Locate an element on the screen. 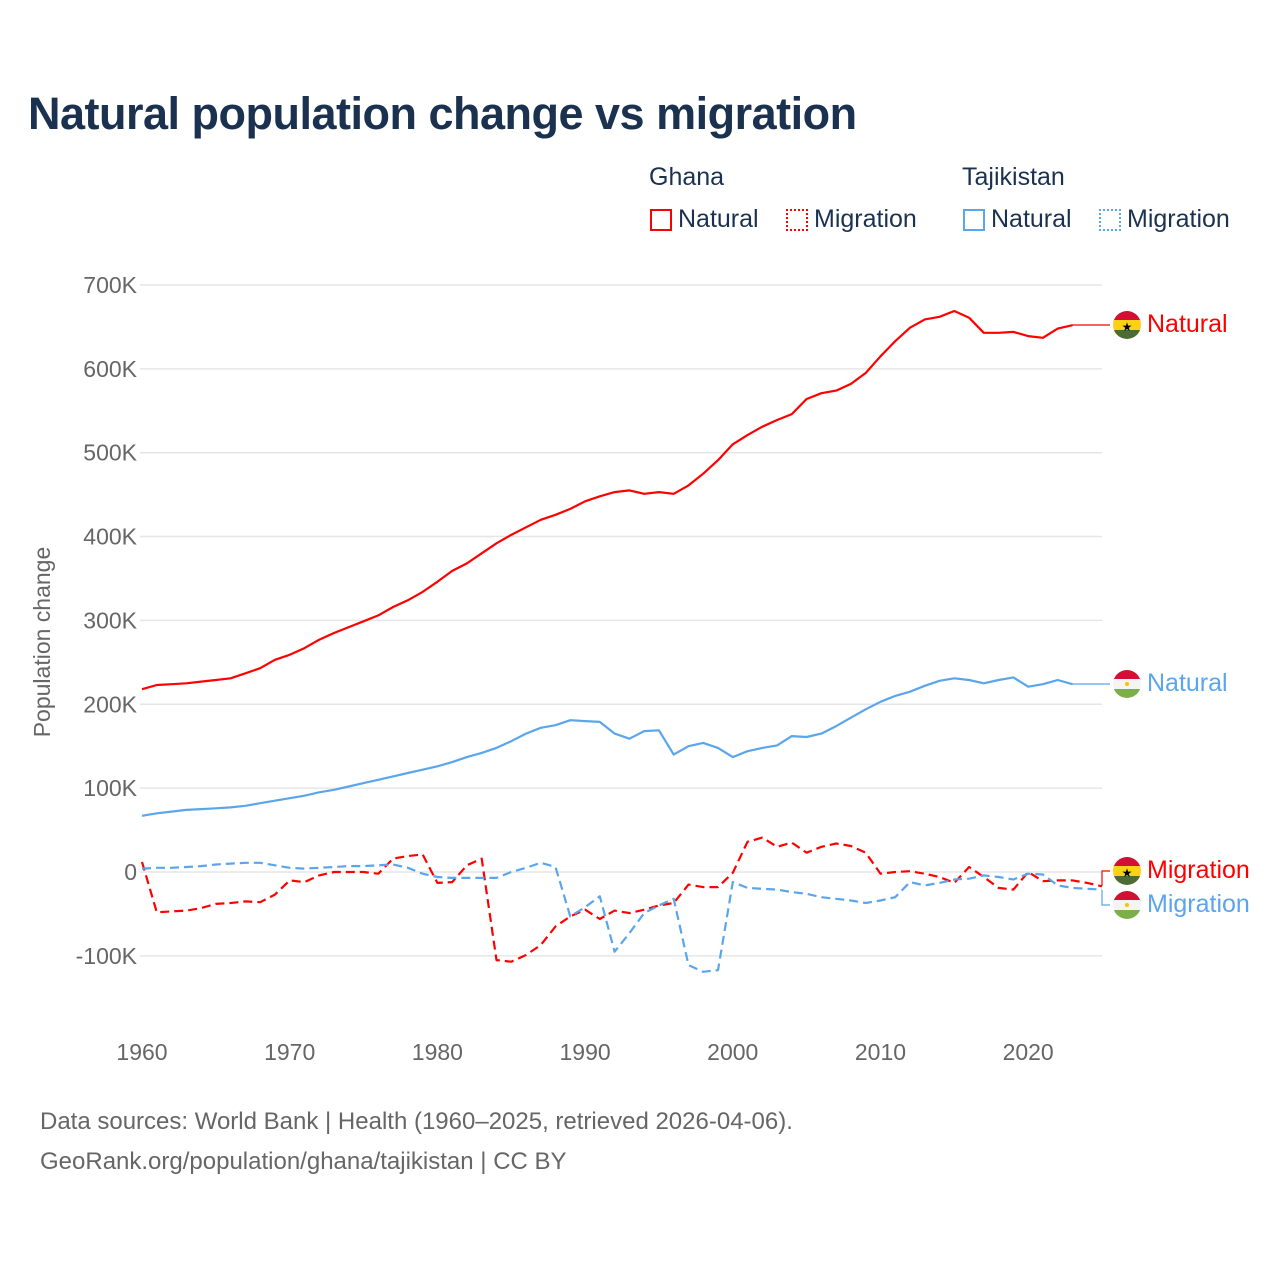 Image resolution: width=1280 pixels, height=1280 pixels. connector-ghana-migration is located at coordinates (1105, 878).